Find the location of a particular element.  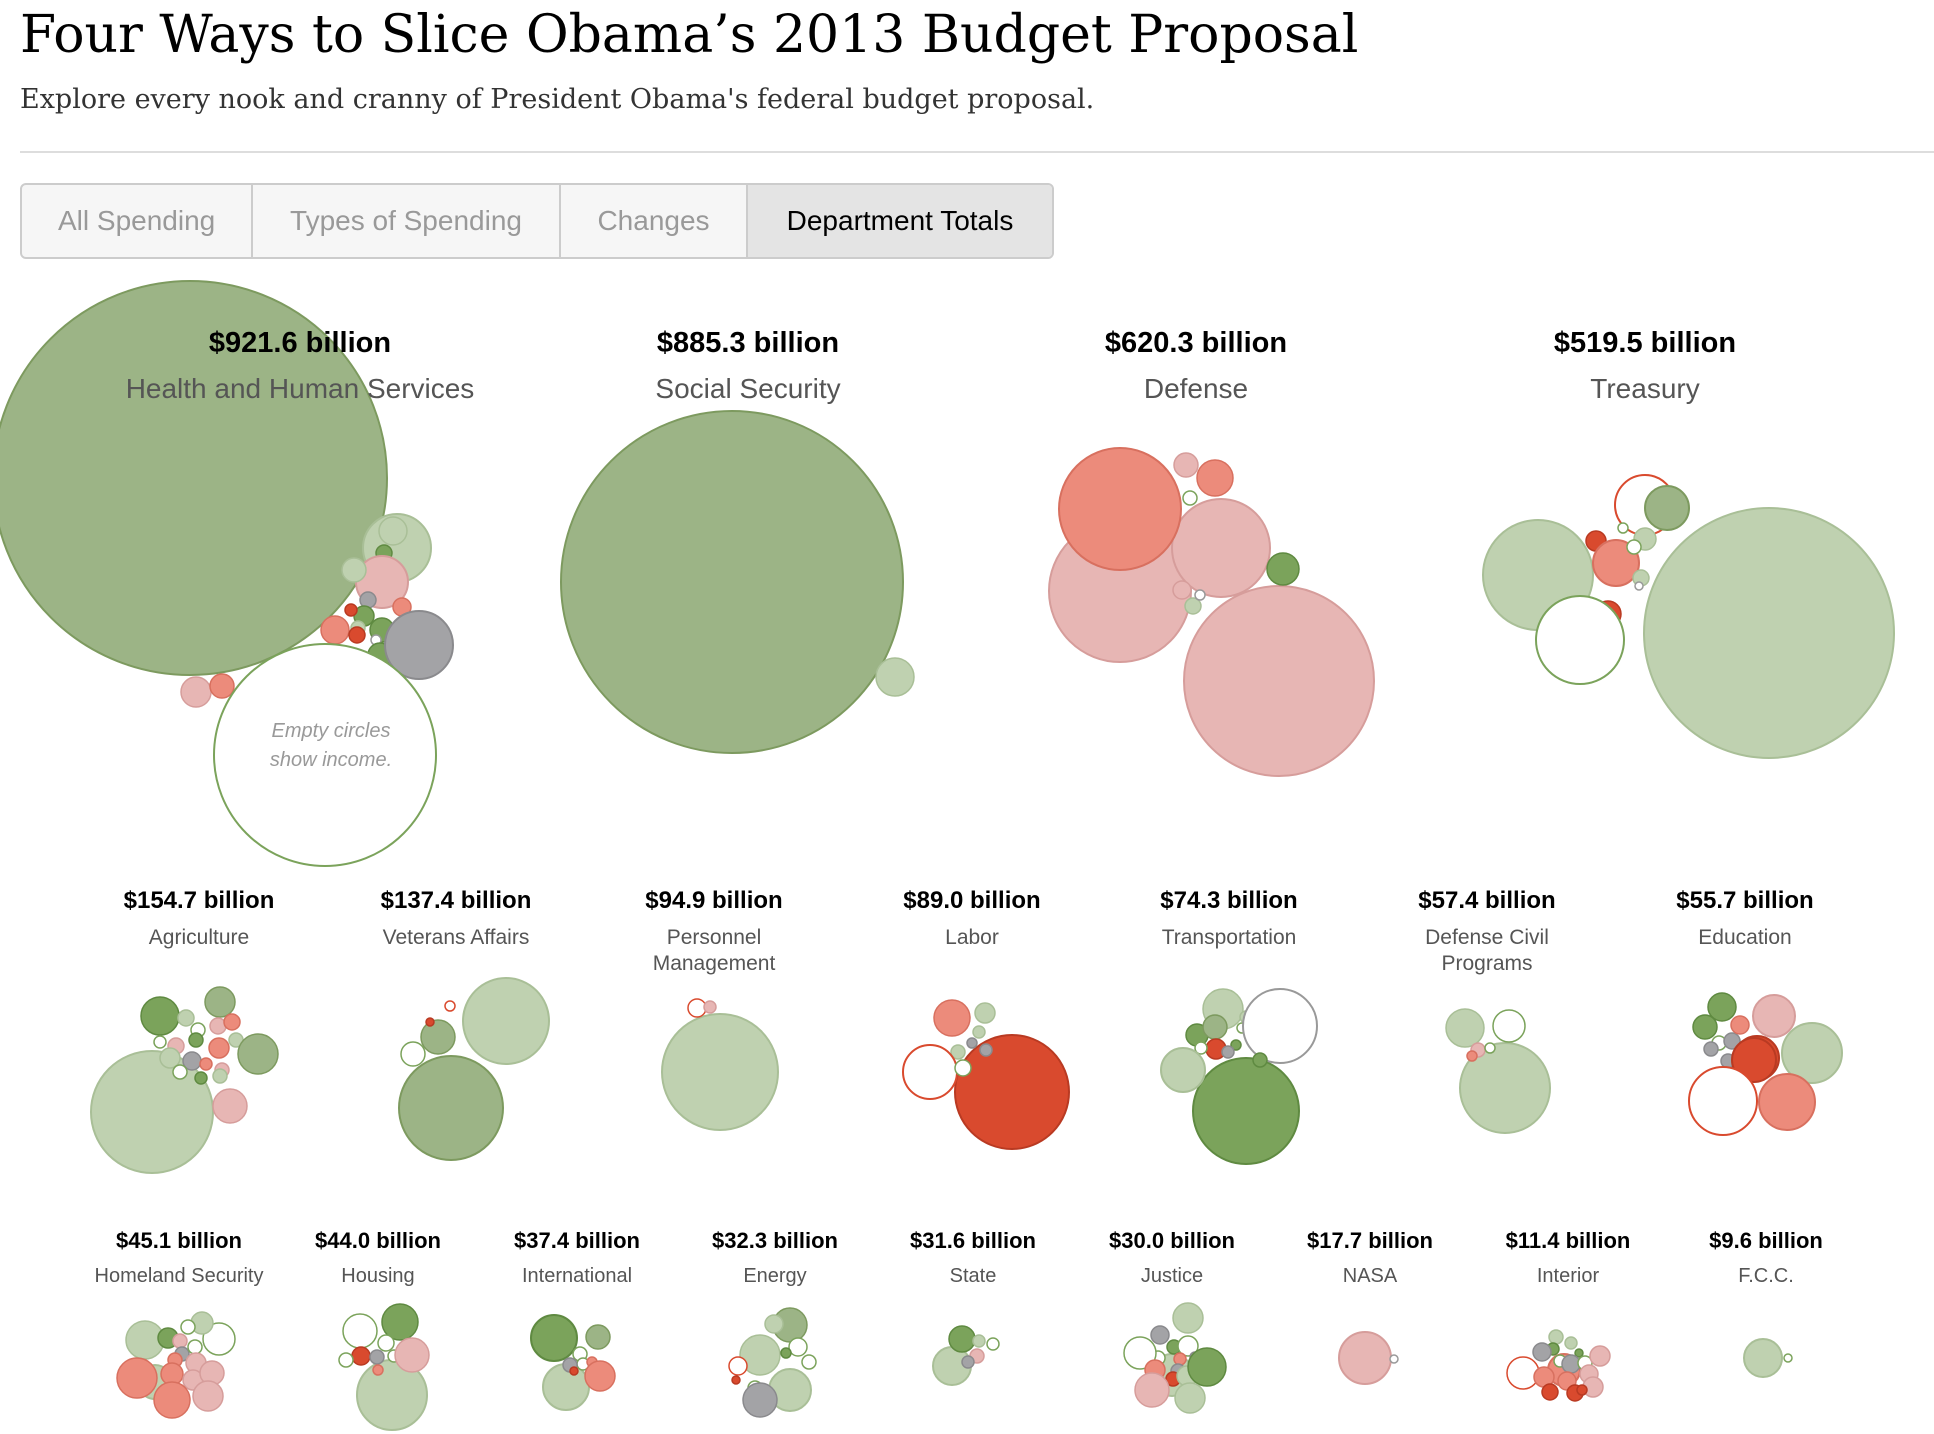

tab-all-spending: All Spending is located at coordinates (137, 221).